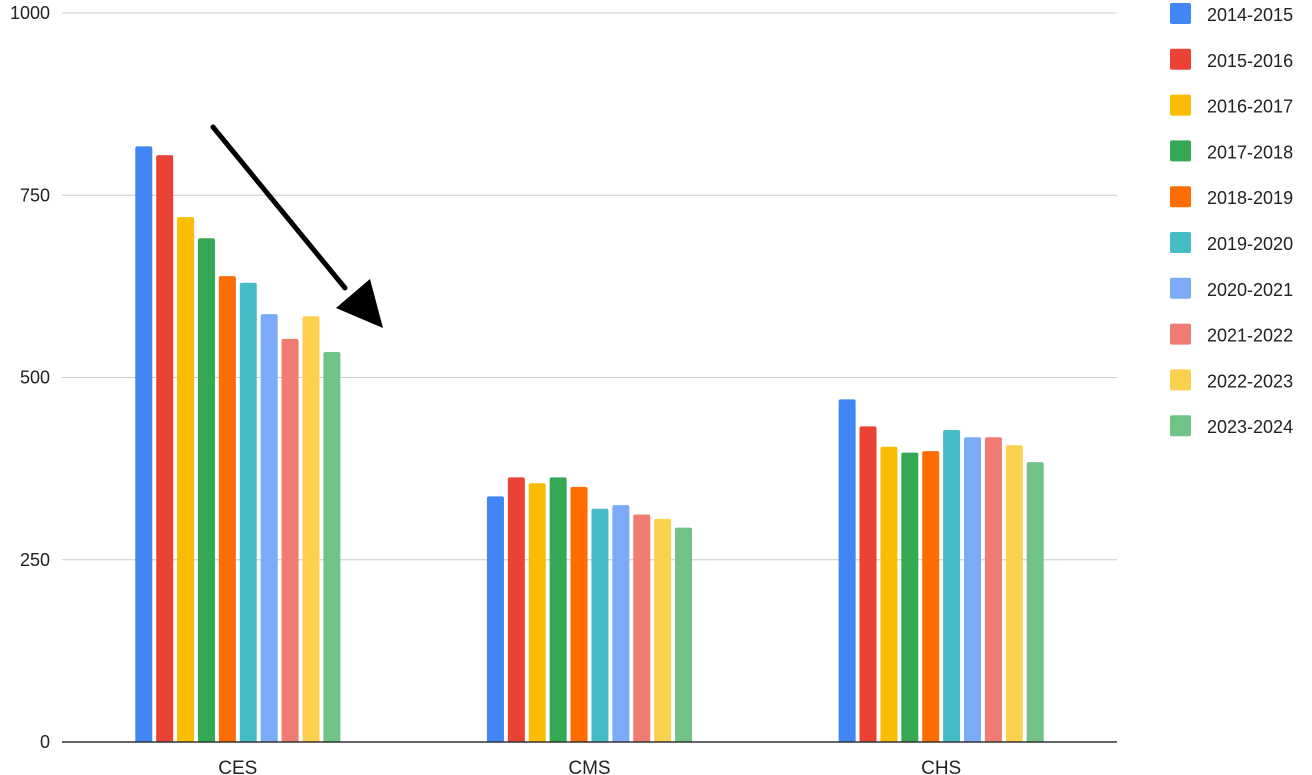  What do you see at coordinates (558, 609) in the screenshot?
I see `bar-cms-2017-2018` at bounding box center [558, 609].